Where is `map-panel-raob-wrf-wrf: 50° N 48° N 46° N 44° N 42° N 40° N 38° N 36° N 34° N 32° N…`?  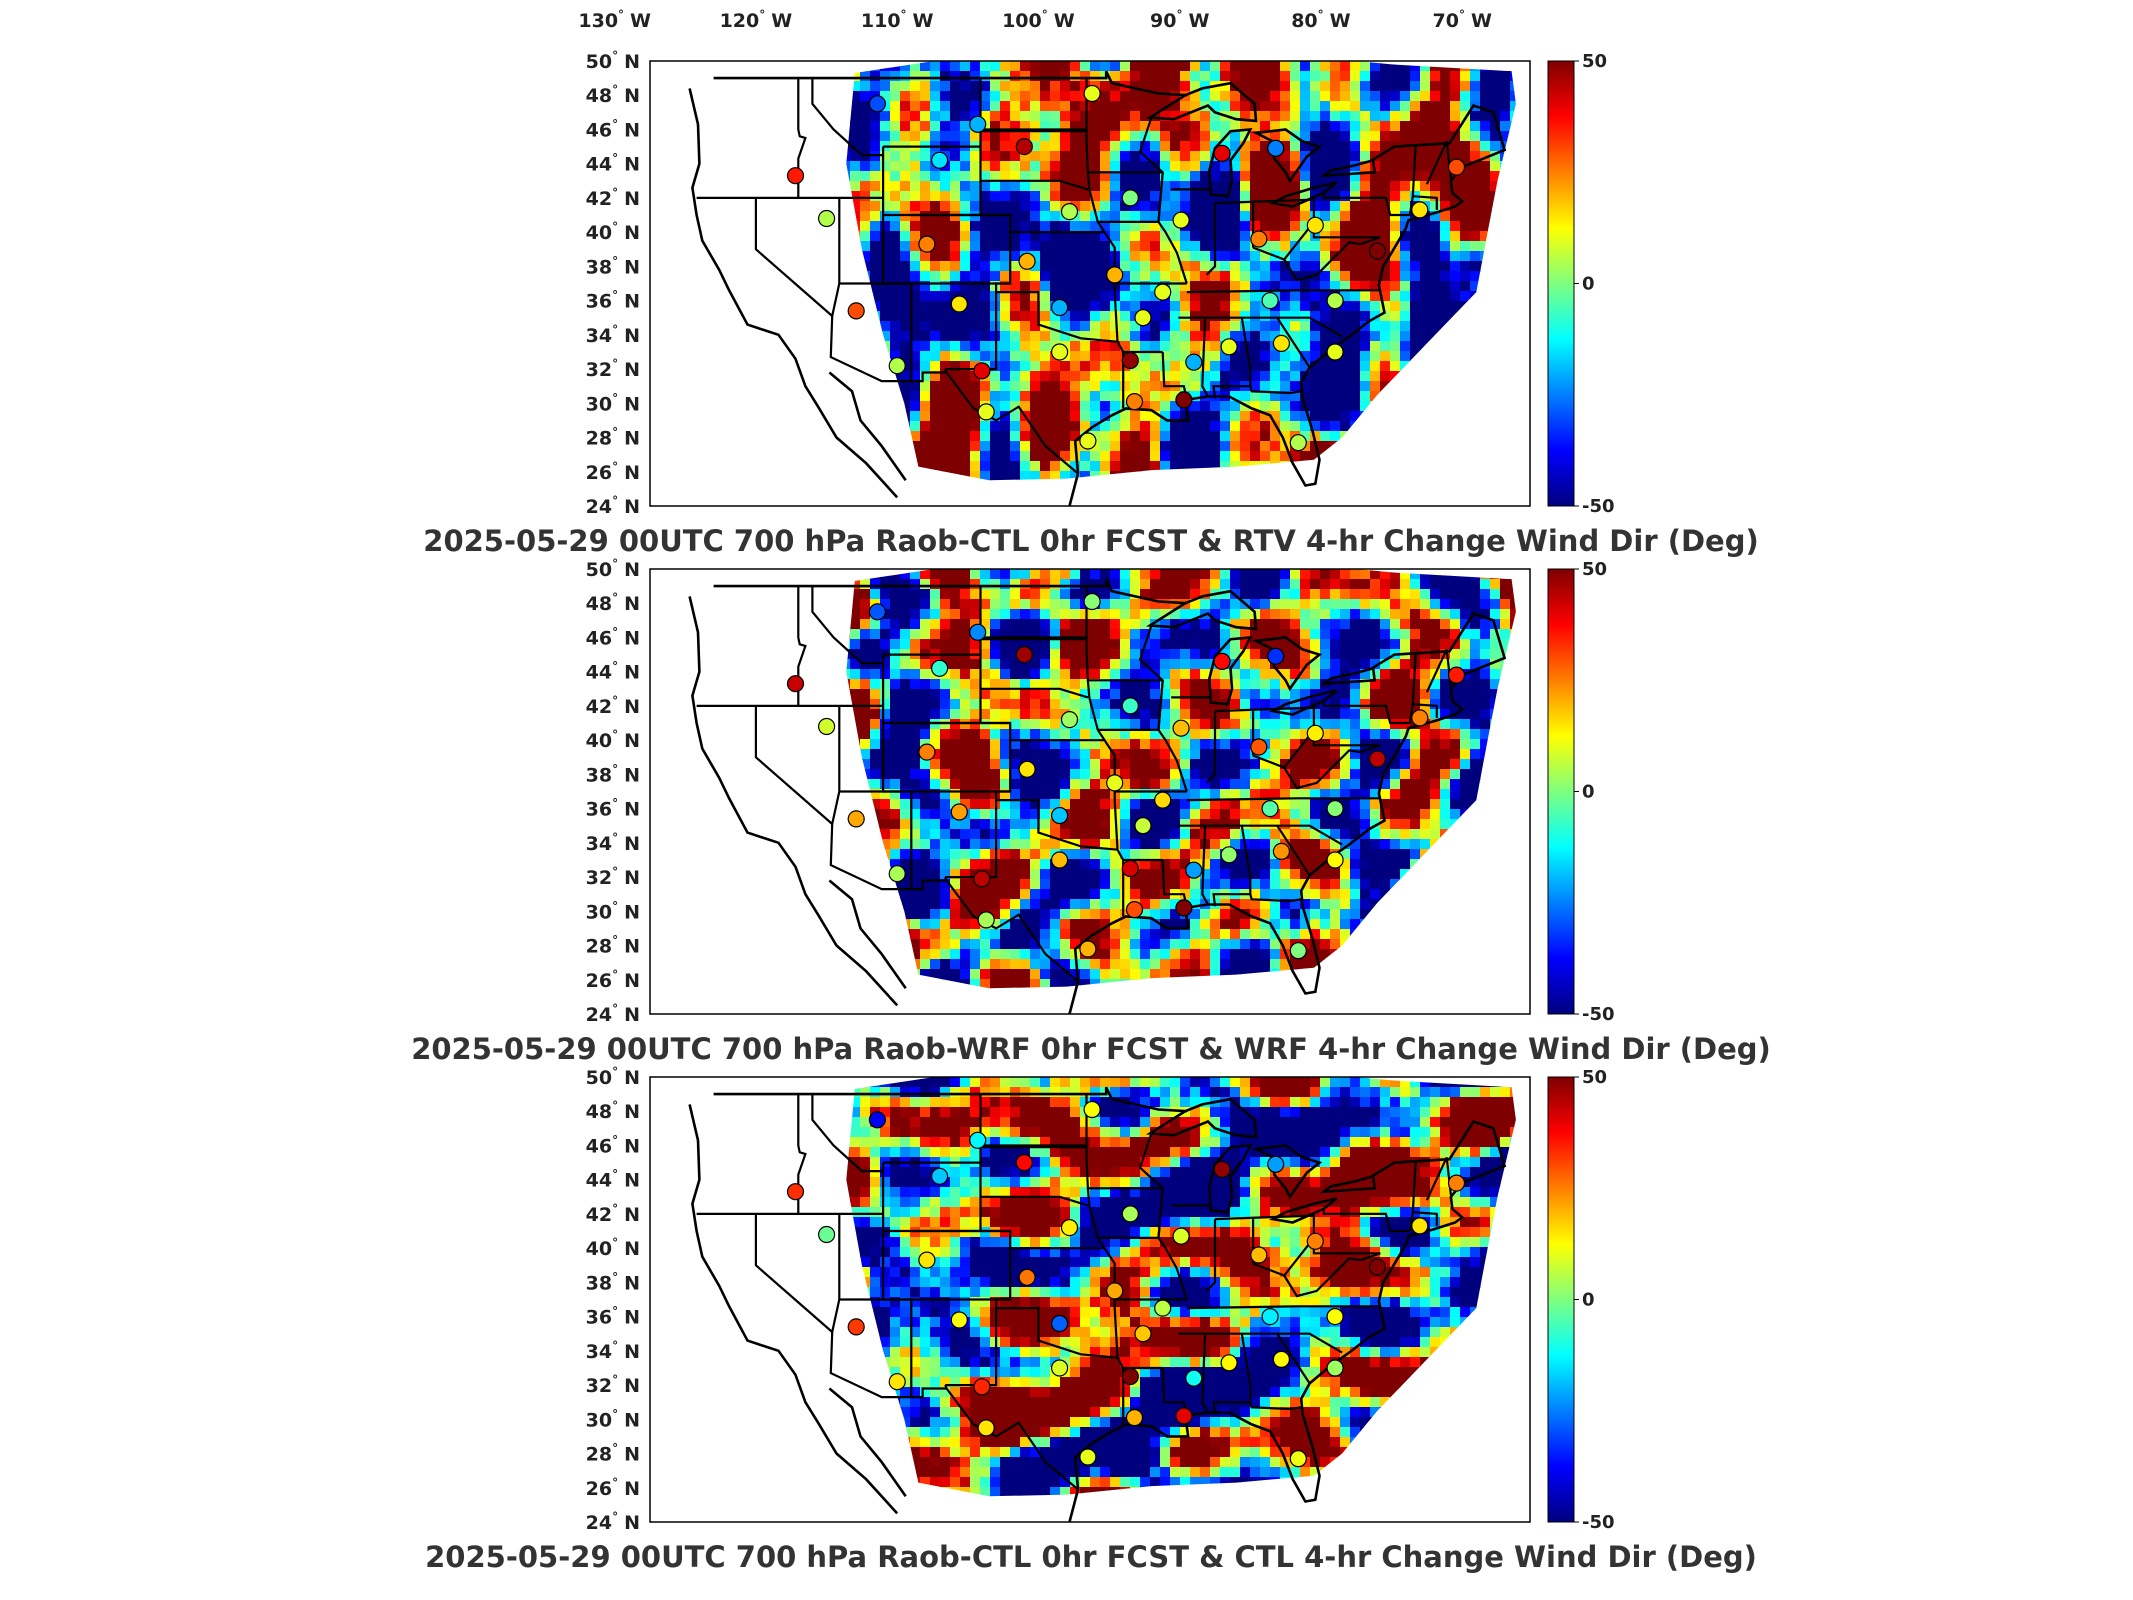
map-panel-raob-wrf-wrf: 50° N 48° N 46° N 44° N 42° N 40° N 38° N 36° N 34° N 32° N… is located at coordinates (1100, 791).